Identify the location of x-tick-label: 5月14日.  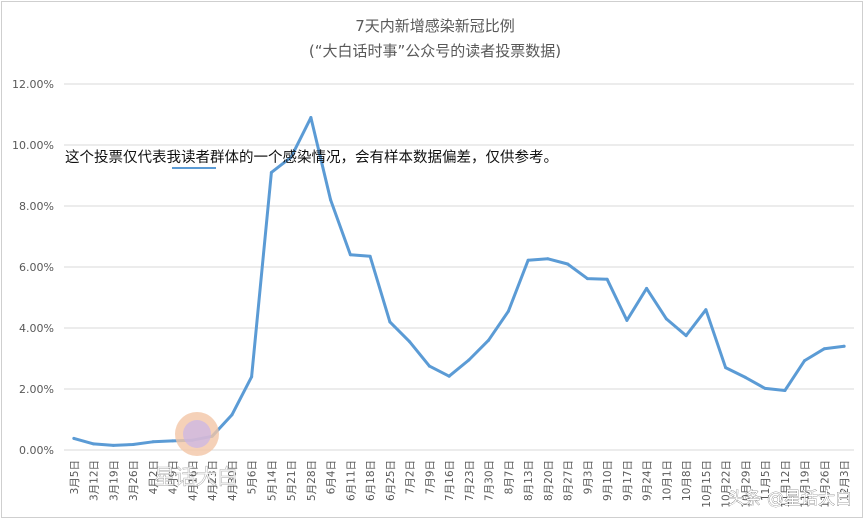
(272, 480).